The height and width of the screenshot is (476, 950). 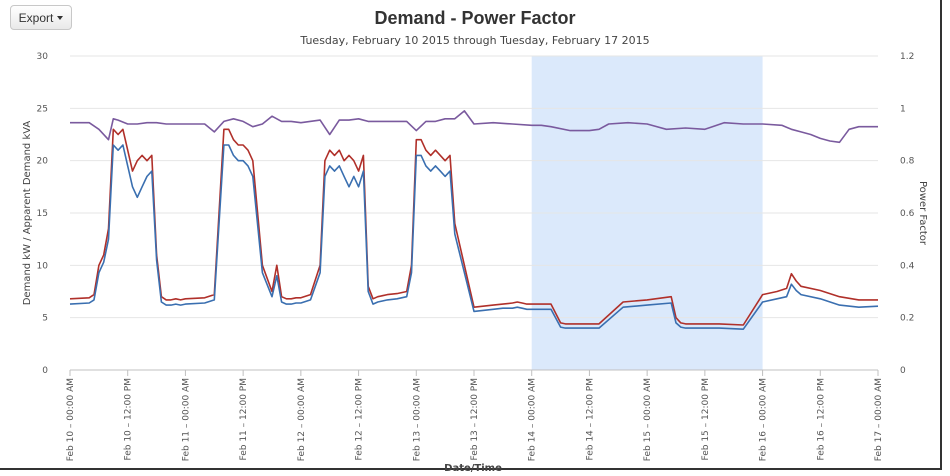 I want to click on x-tick-label: Feb 13 – 00:00 AM, so click(x=417, y=419).